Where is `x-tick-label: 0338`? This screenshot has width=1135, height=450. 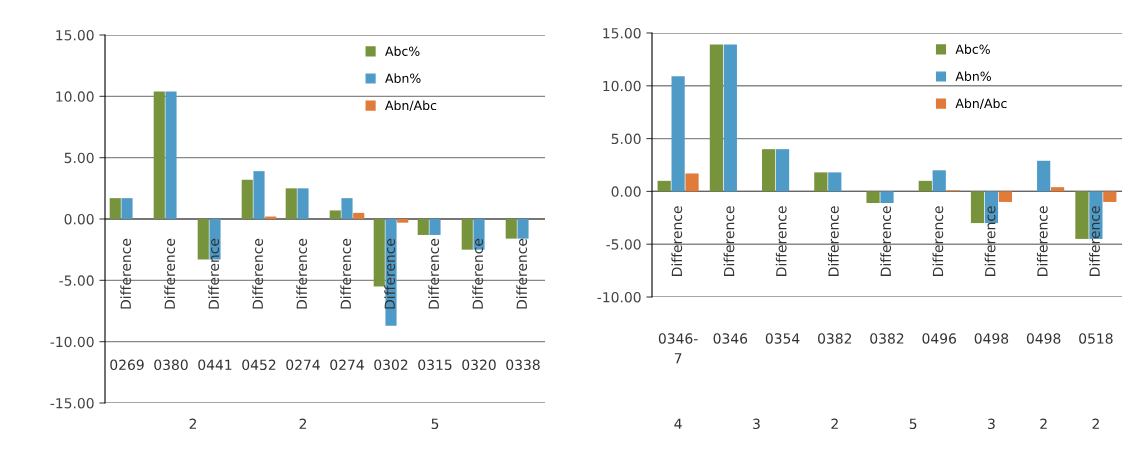
x-tick-label: 0338 is located at coordinates (523, 365).